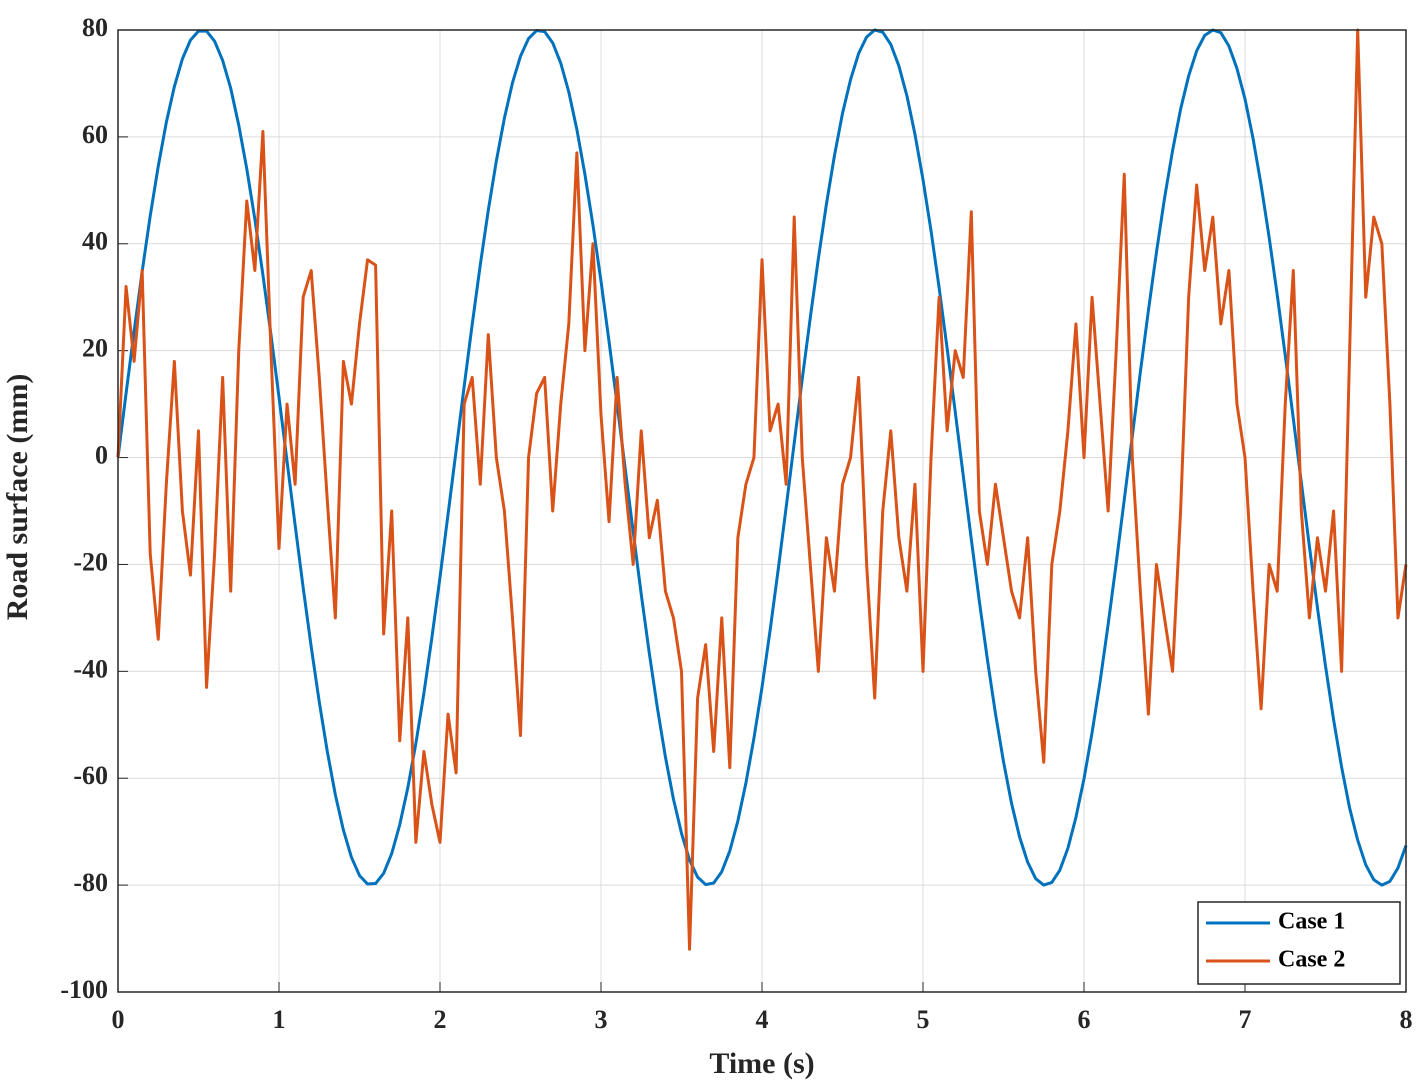 The image size is (1416, 1090). I want to click on x-tick-label: 2, so click(440, 1019).